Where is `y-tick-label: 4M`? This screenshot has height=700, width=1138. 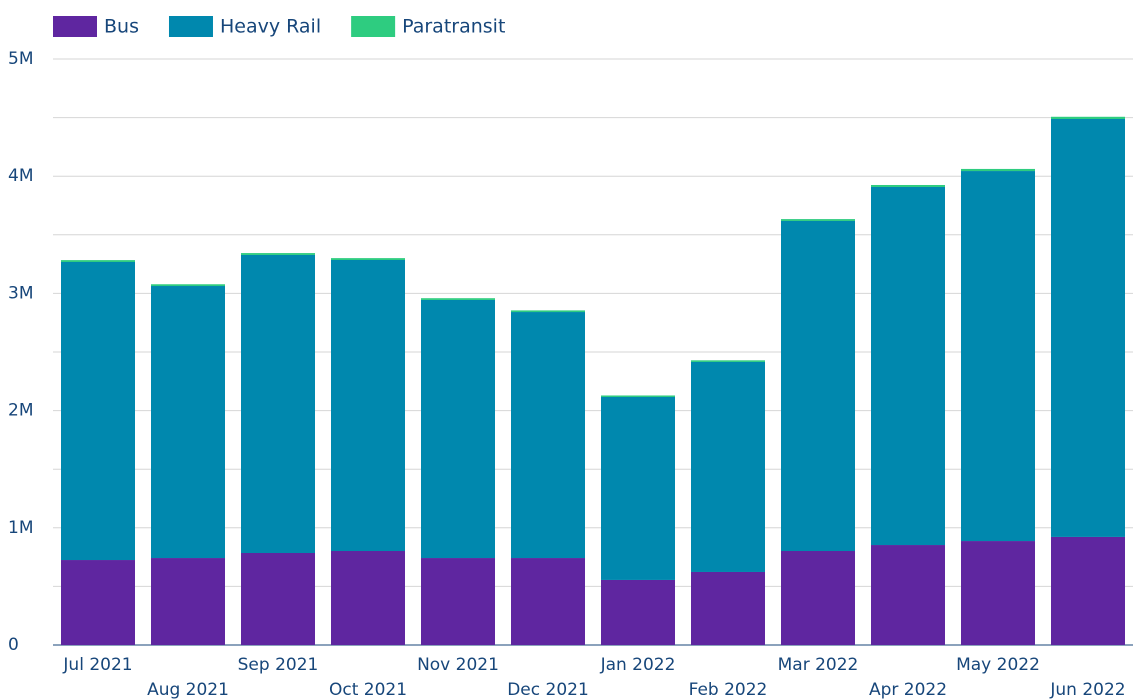 y-tick-label: 4M is located at coordinates (20, 176).